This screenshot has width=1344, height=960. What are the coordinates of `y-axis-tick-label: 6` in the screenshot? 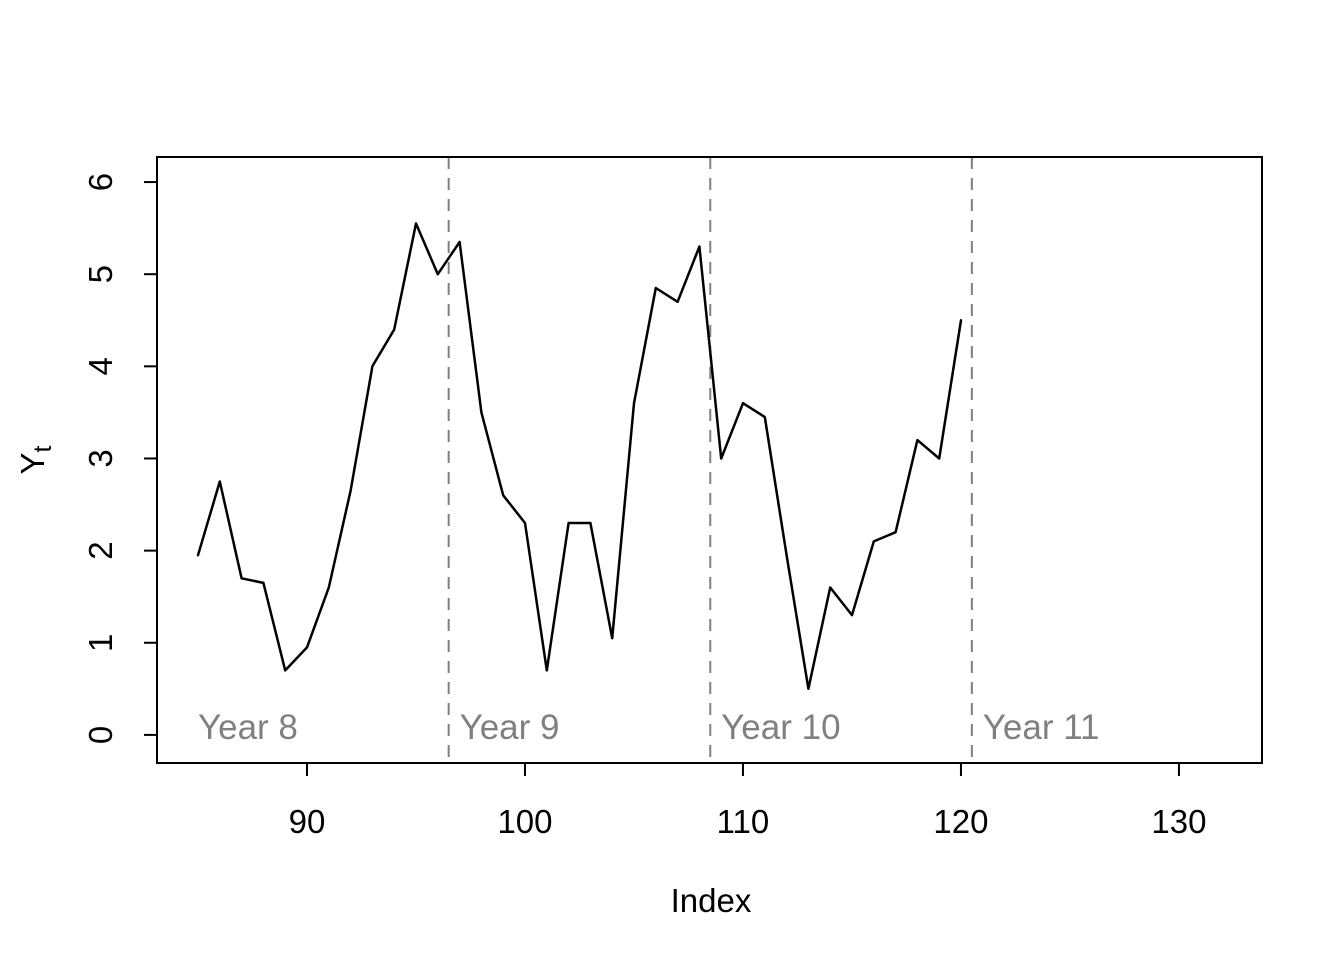 It's located at (100, 182).